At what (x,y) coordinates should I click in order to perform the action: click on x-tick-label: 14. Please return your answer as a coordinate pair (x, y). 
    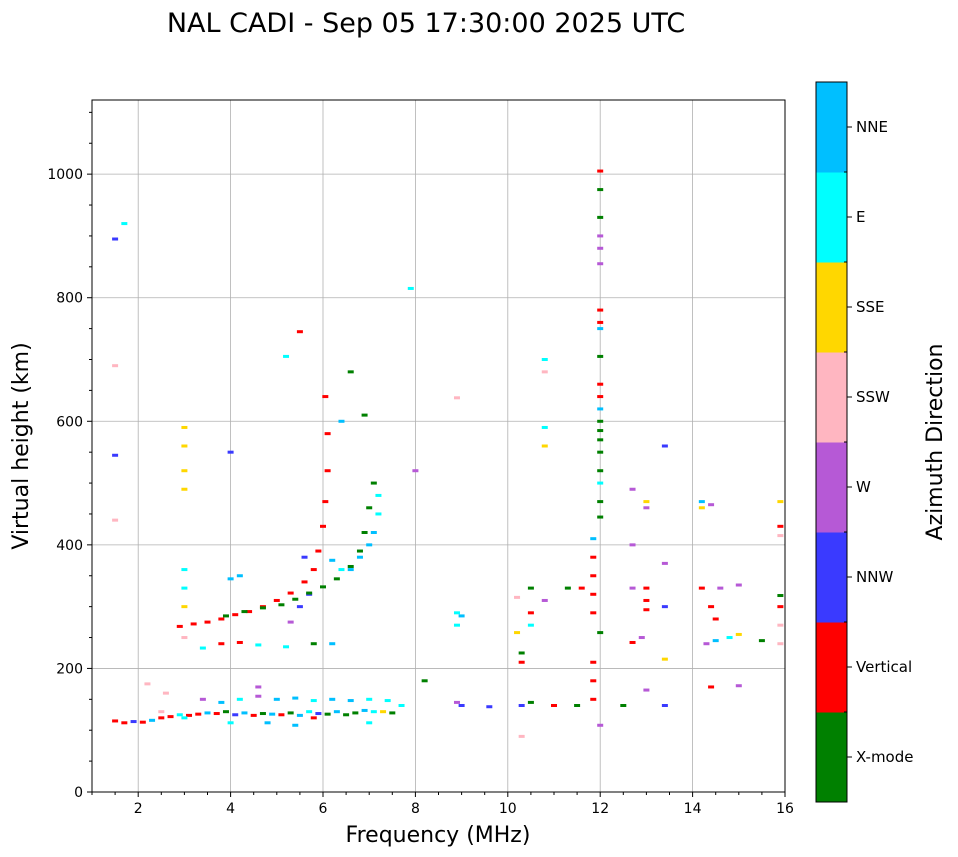
    Looking at the image, I should click on (693, 809).